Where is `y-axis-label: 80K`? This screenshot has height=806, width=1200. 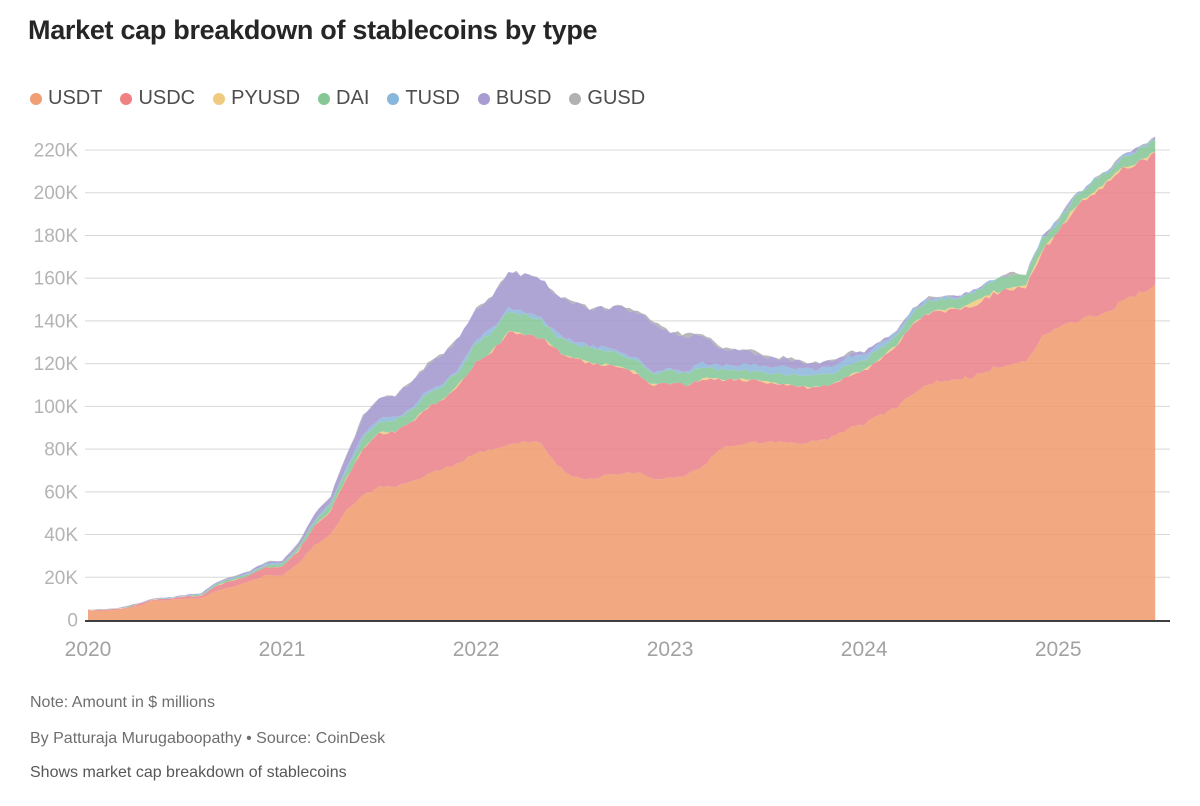 y-axis-label: 80K is located at coordinates (61, 450).